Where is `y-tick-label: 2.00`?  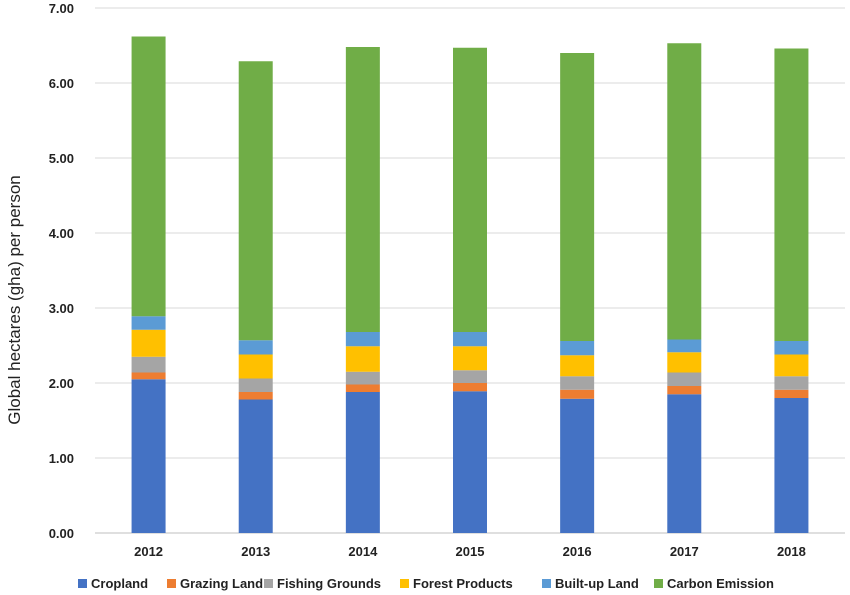 y-tick-label: 2.00 is located at coordinates (61, 383).